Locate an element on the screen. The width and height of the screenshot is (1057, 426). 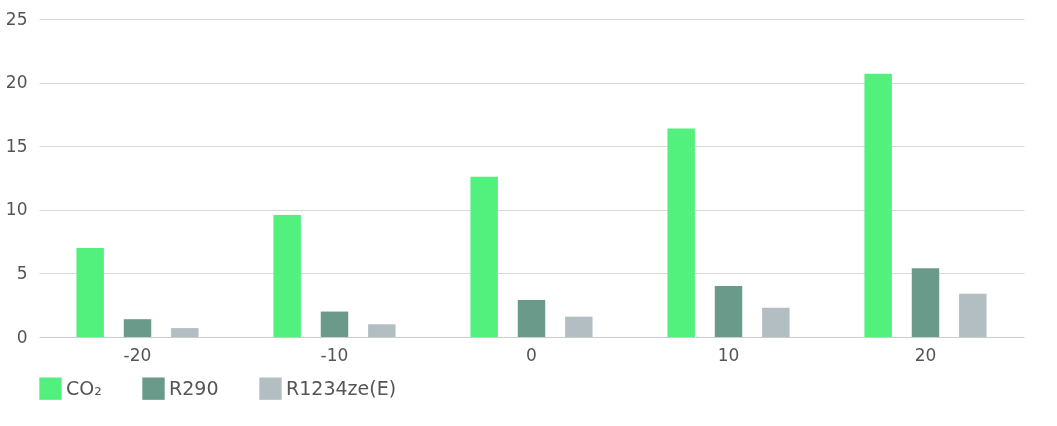
y-tick-label: 0 is located at coordinates (22, 336).